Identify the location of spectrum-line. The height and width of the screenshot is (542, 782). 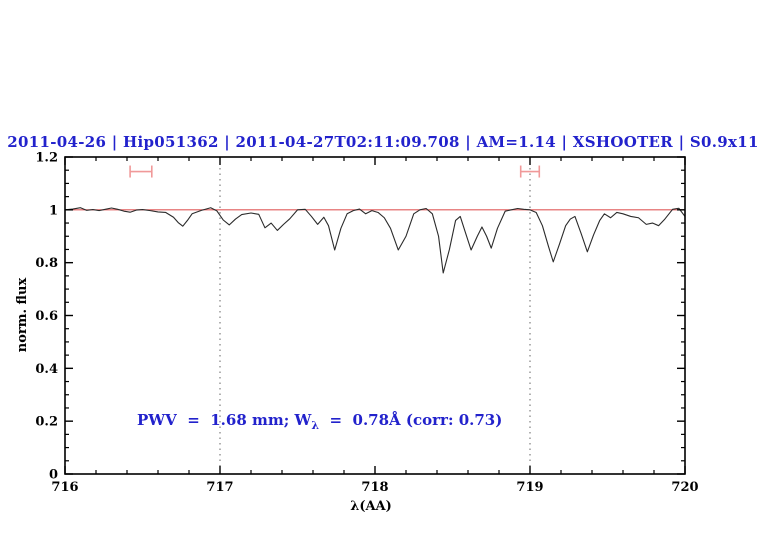
(375, 240).